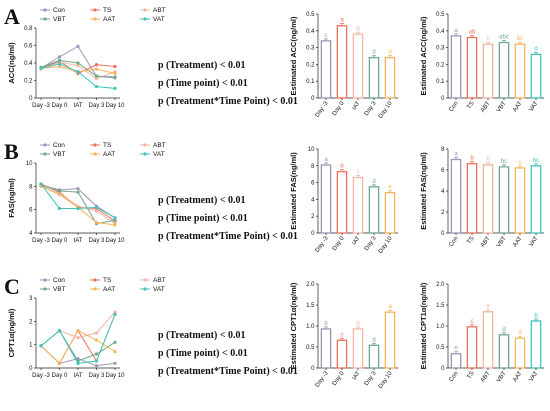 The image size is (550, 411). Describe the element at coordinates (358, 324) in the screenshot. I see `significance-label-IAT: b` at that location.